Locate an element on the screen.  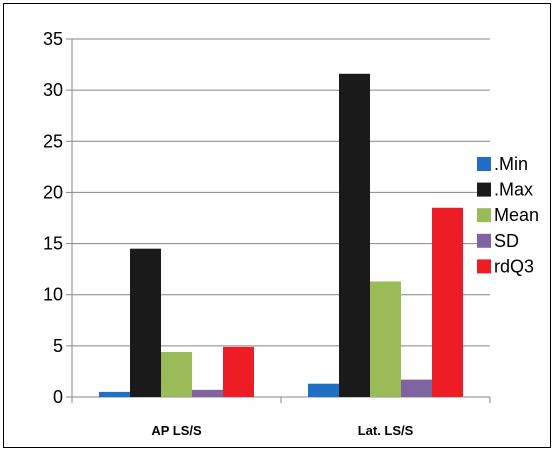
legend-label: .Max is located at coordinates (513, 190).